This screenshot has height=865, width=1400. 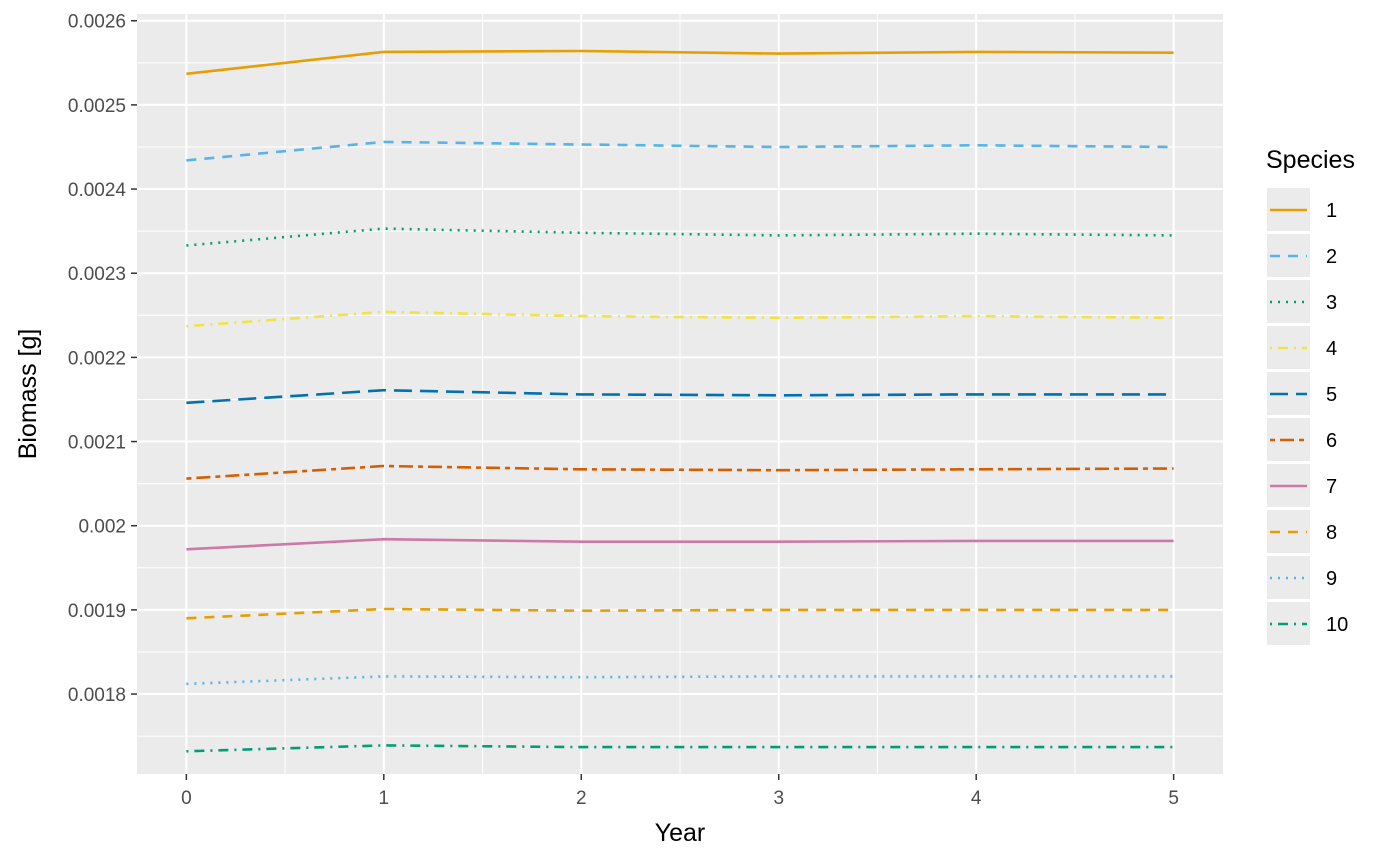 I want to click on legend-label-3: 3, so click(x=1331, y=303).